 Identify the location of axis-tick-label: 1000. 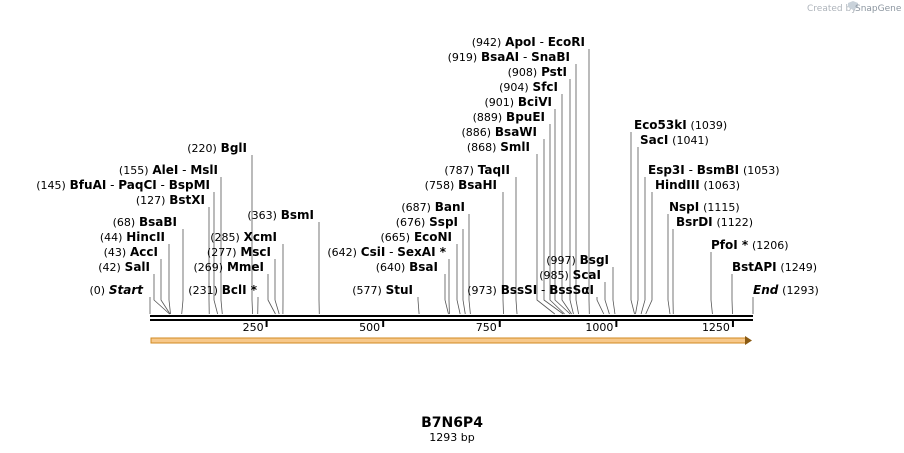
(599, 327).